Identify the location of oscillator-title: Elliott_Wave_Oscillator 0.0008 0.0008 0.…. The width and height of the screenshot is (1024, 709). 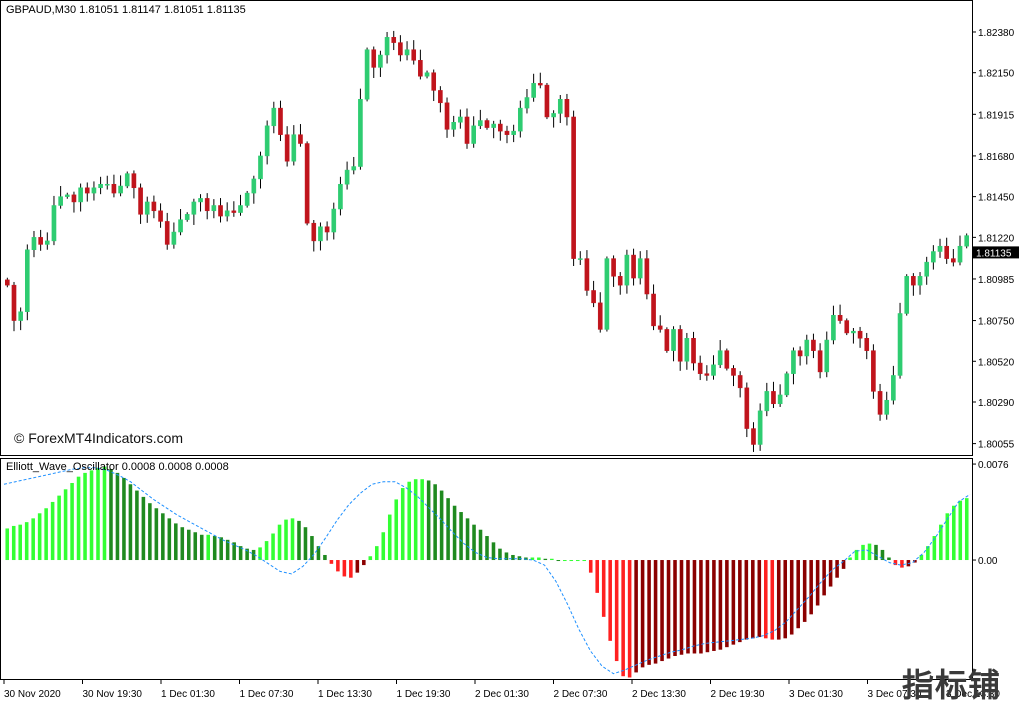
(117, 467).